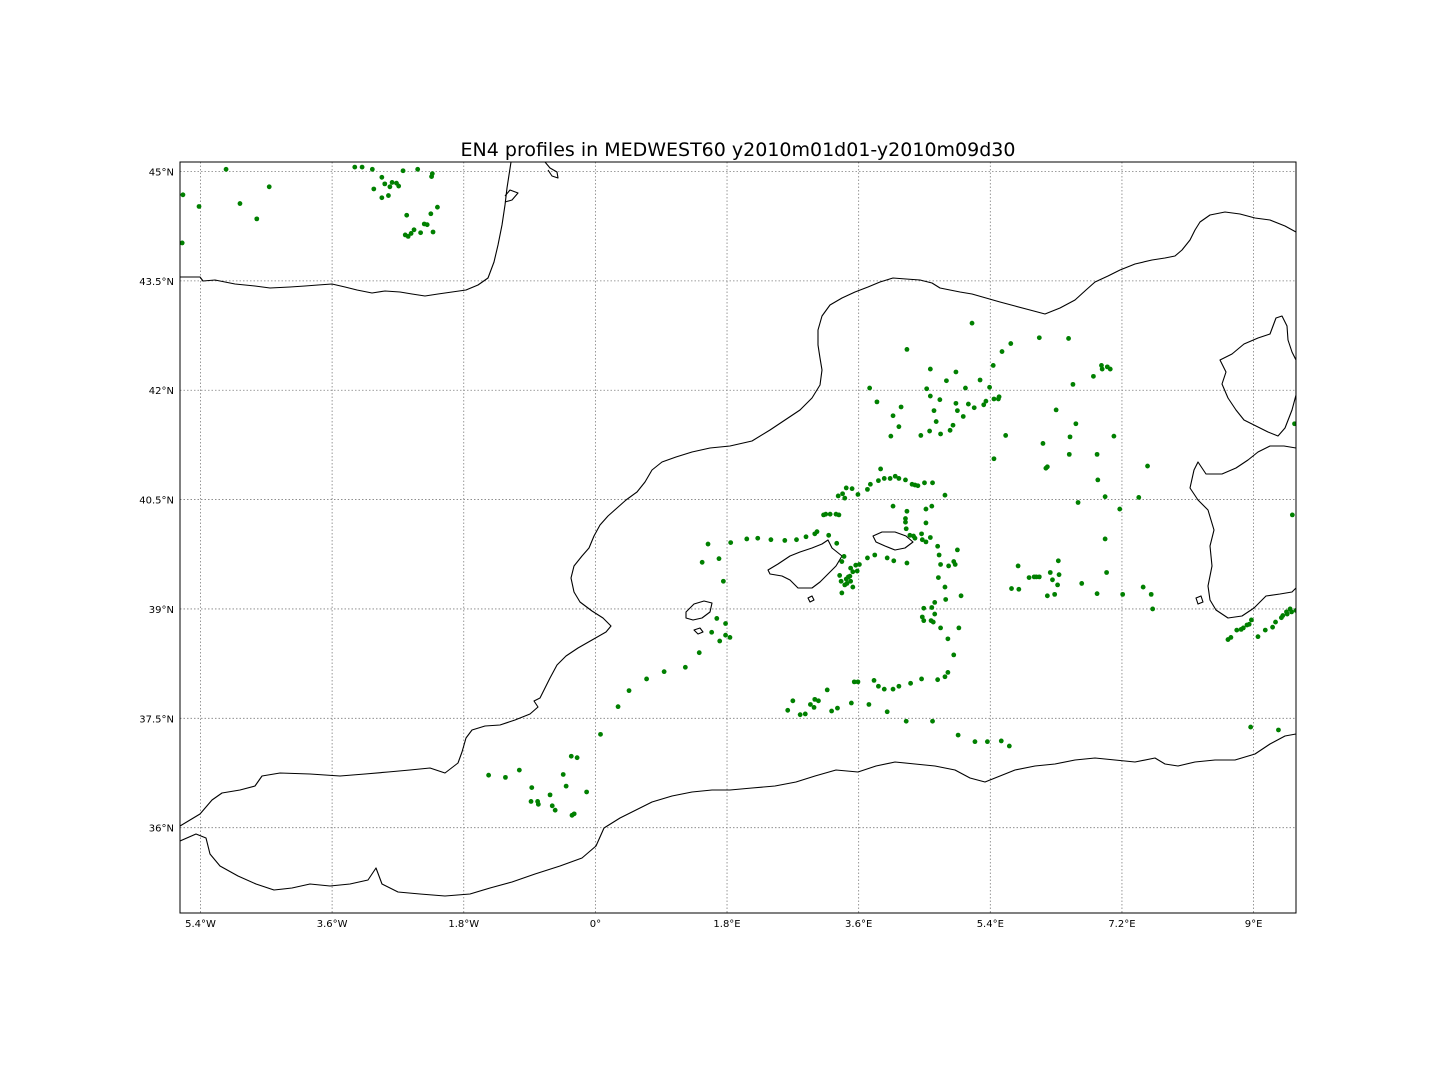 The width and height of the screenshot is (1440, 1080). I want to click on coastline-majorca, so click(805, 564).